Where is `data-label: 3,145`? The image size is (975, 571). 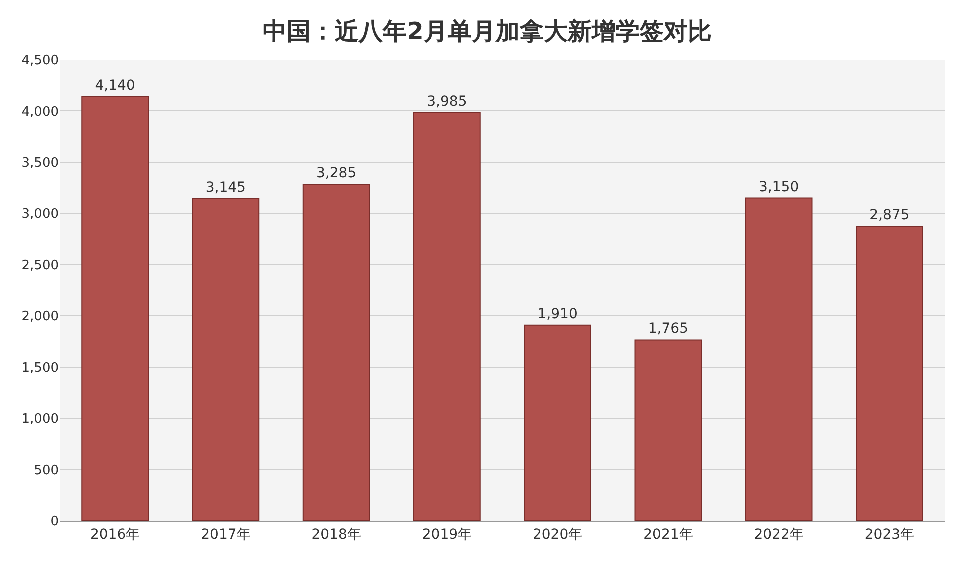 data-label: 3,145 is located at coordinates (226, 188).